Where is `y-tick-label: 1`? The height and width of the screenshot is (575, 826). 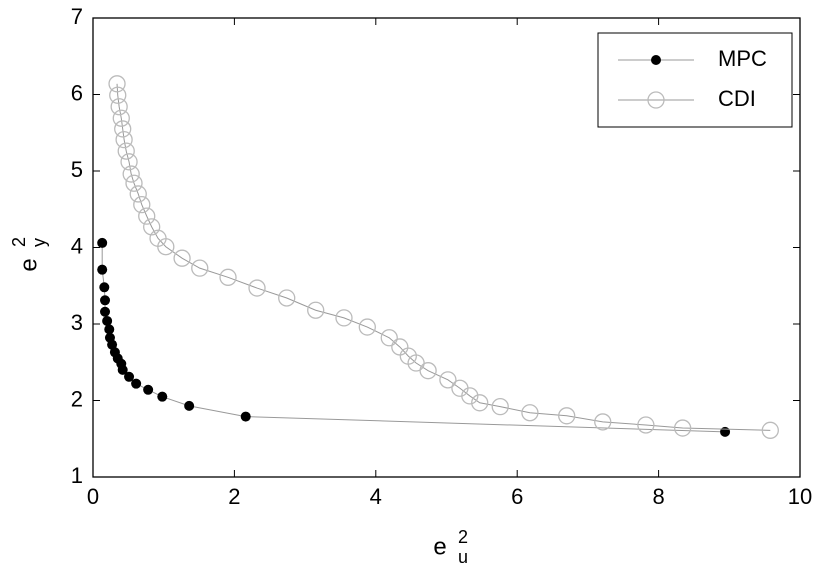
y-tick-label: 1 is located at coordinates (77, 475).